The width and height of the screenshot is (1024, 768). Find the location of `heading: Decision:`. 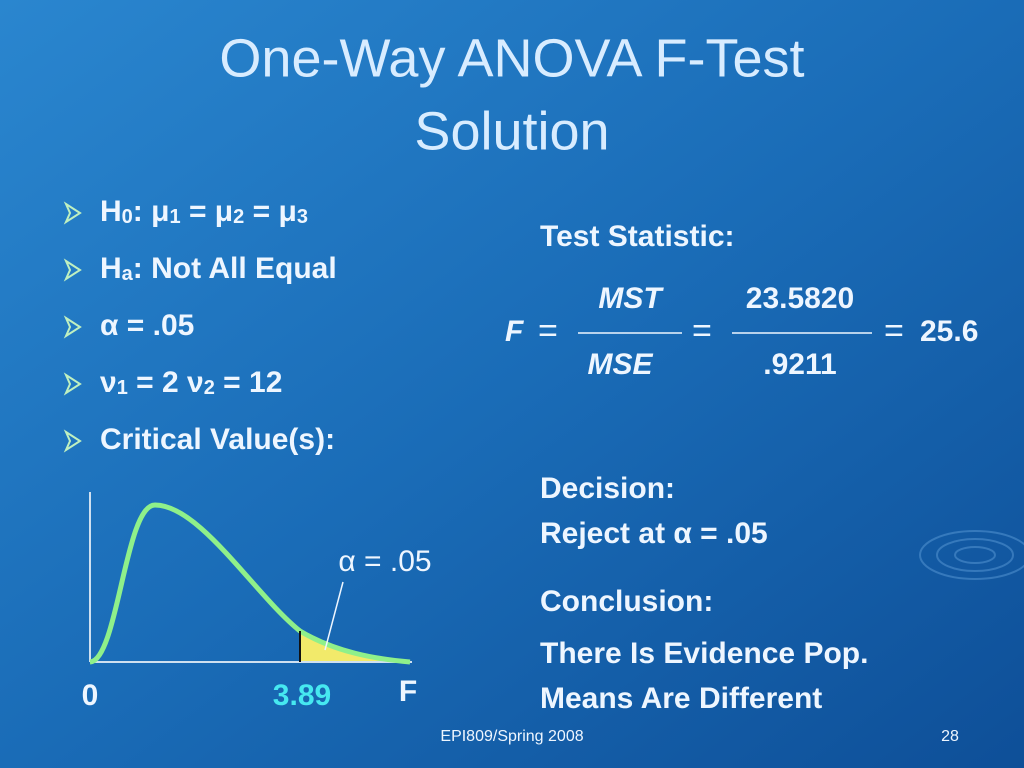

heading: Decision: is located at coordinates (607, 488).